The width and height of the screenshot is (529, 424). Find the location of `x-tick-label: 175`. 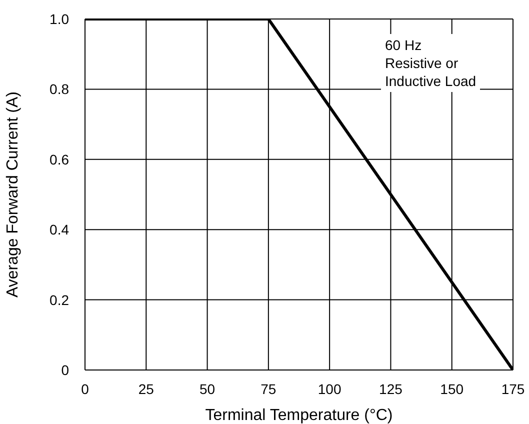

x-tick-label: 175 is located at coordinates (513, 388).